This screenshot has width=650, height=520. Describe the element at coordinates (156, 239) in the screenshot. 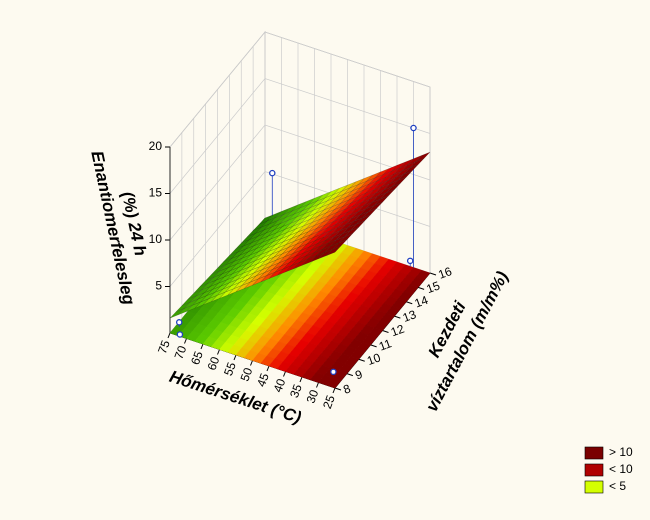

I see `z-tick-label: 10` at that location.